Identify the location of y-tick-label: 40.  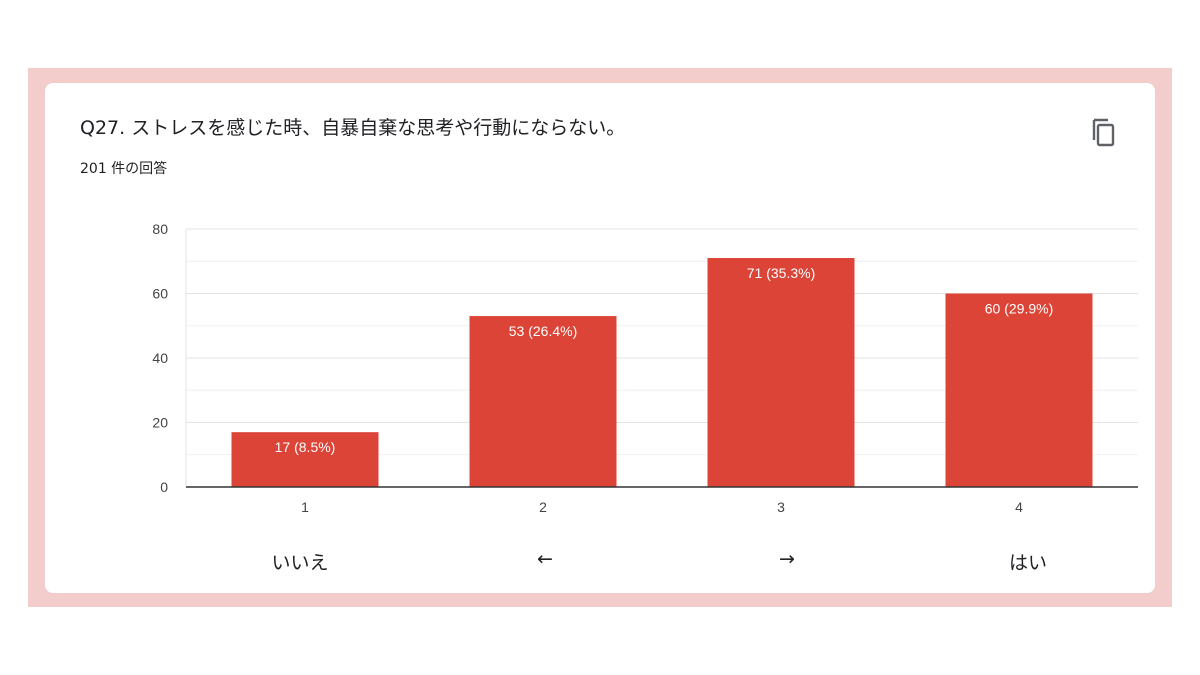
(160, 358).